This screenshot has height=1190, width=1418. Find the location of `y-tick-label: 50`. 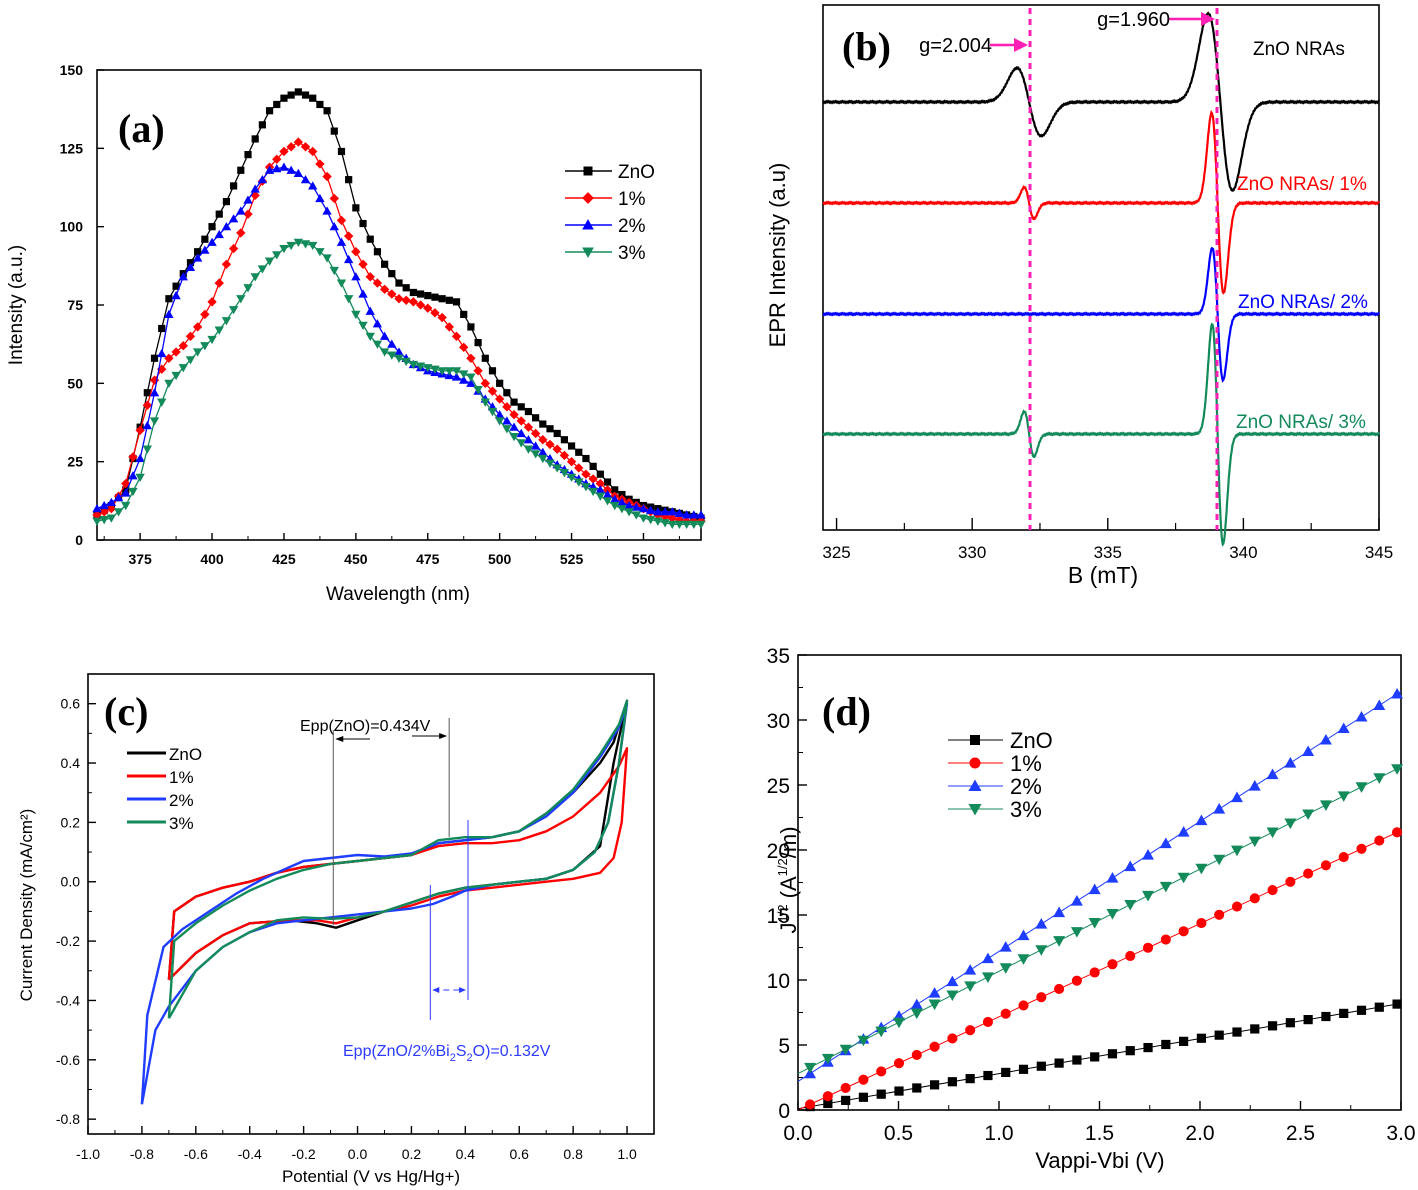

y-tick-label: 50 is located at coordinates (75, 383).